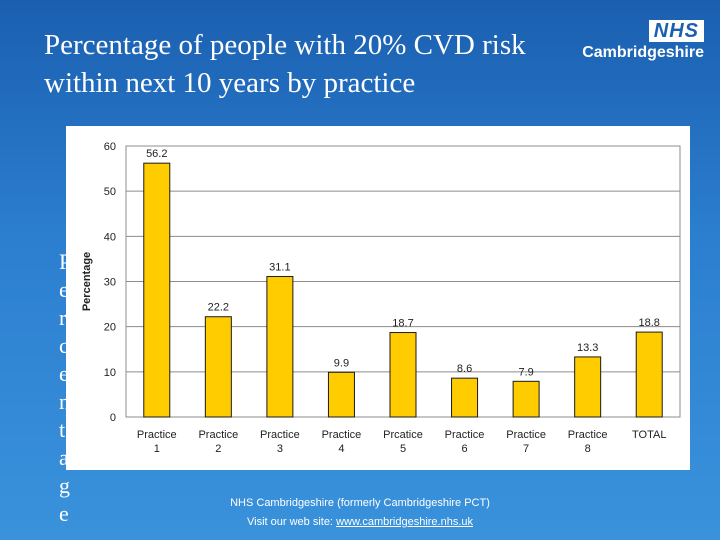 The height and width of the screenshot is (540, 720). What do you see at coordinates (113, 418) in the screenshot?
I see `y-tick-label: 0` at bounding box center [113, 418].